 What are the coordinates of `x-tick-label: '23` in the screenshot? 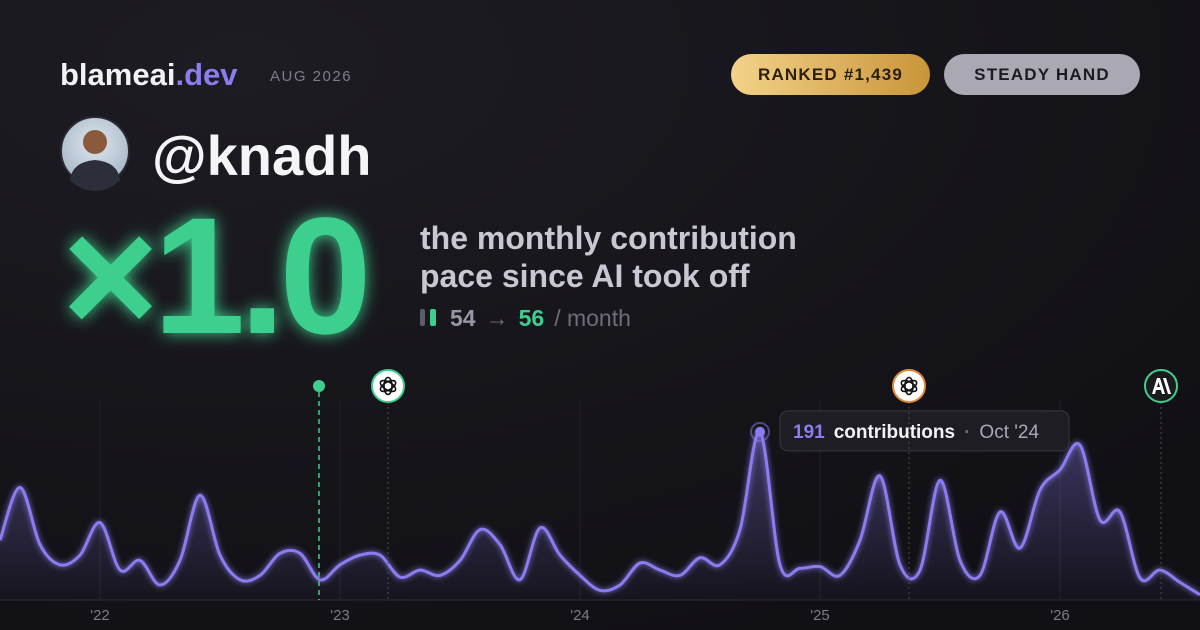 It's located at (340, 615).